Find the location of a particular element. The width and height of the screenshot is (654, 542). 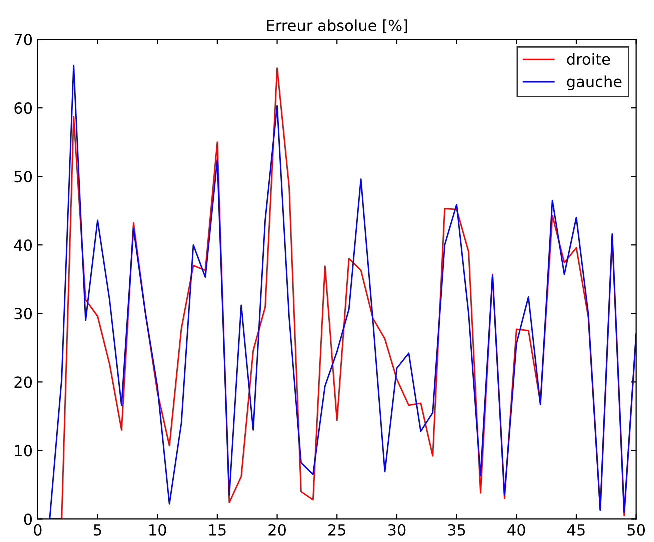

y-tick-label: 50 is located at coordinates (23, 177).